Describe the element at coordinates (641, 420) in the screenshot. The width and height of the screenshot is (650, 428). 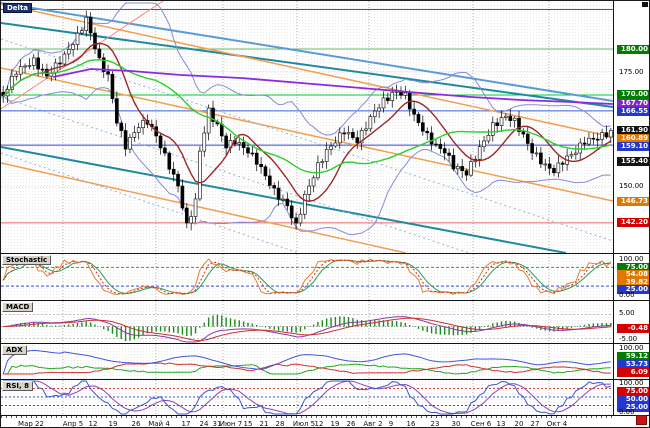
I see `corner-badge` at that location.